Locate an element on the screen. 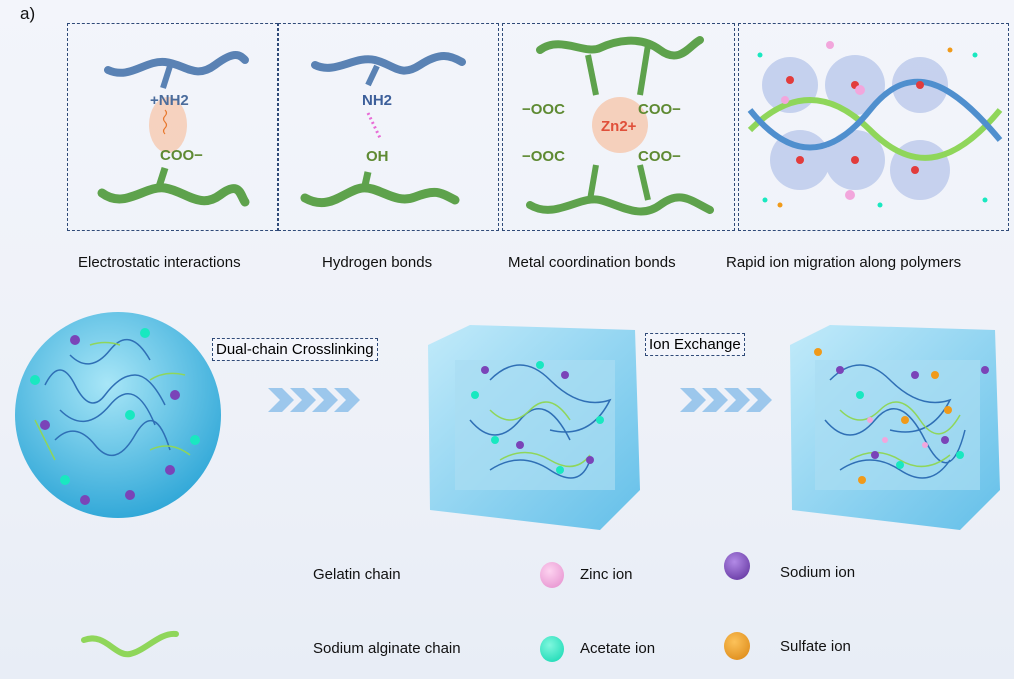 Image resolution: width=1014 pixels, height=679 pixels. ligand-right-bottom: COO− is located at coordinates (659, 156).